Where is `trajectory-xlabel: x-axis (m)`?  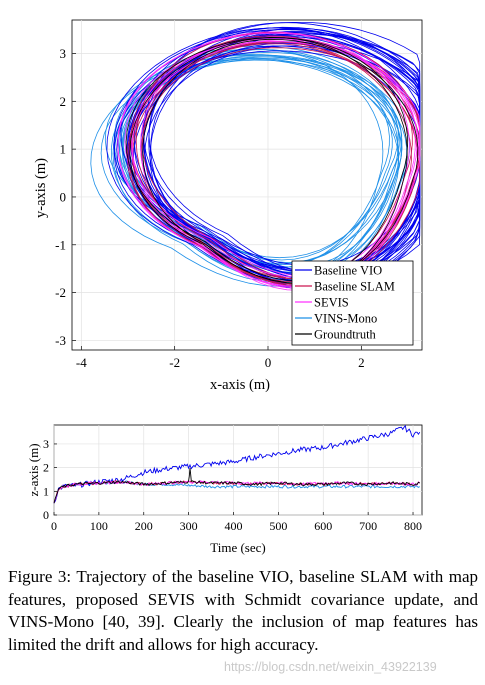
trajectory-xlabel: x-axis (m) is located at coordinates (240, 385).